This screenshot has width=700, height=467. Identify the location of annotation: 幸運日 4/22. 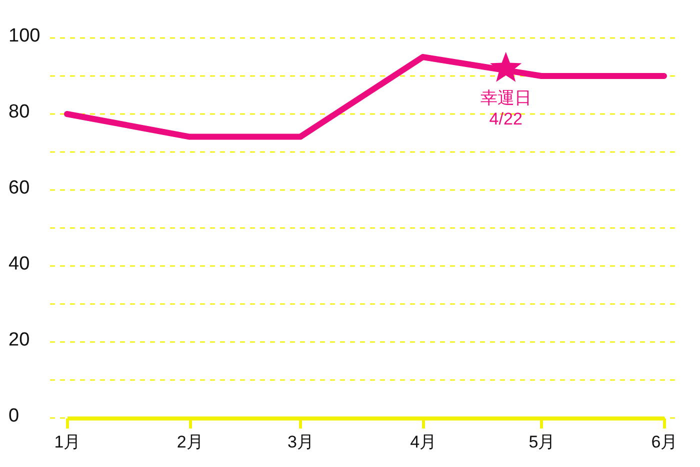
(506, 108).